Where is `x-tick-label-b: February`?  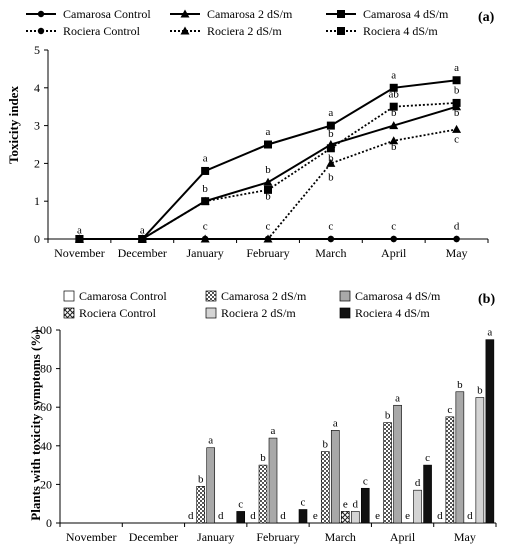
x-tick-label-b: February is located at coordinates (277, 537).